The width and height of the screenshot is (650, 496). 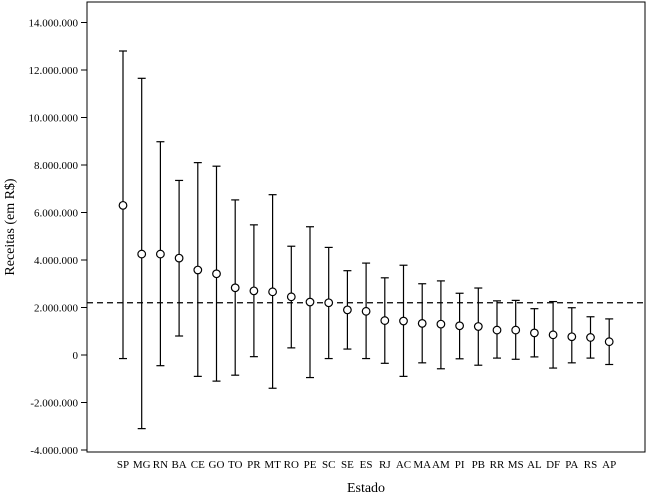 I want to click on mean-point-MT, so click(x=273, y=292).